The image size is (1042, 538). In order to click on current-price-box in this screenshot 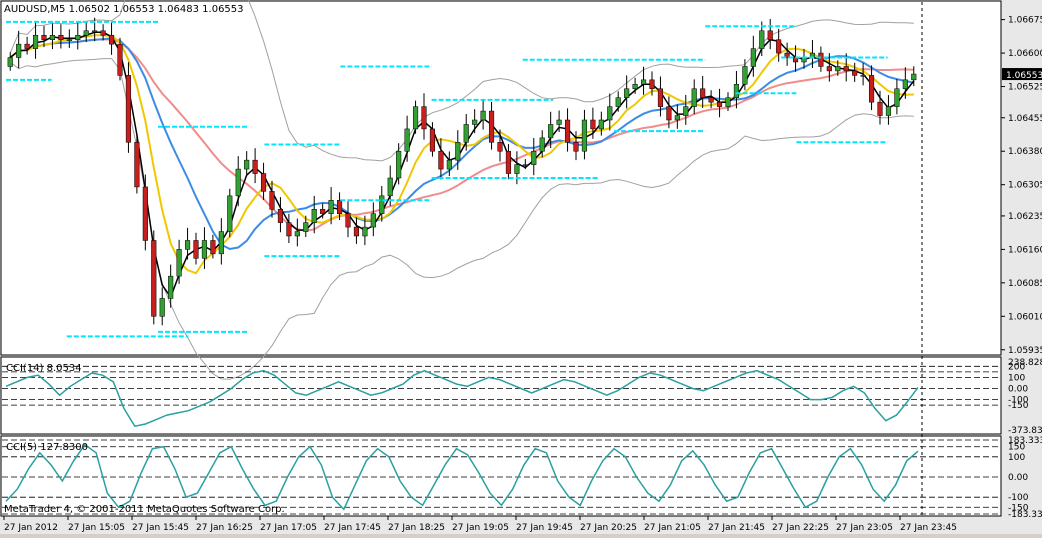, I will do `click(1022, 74)`.